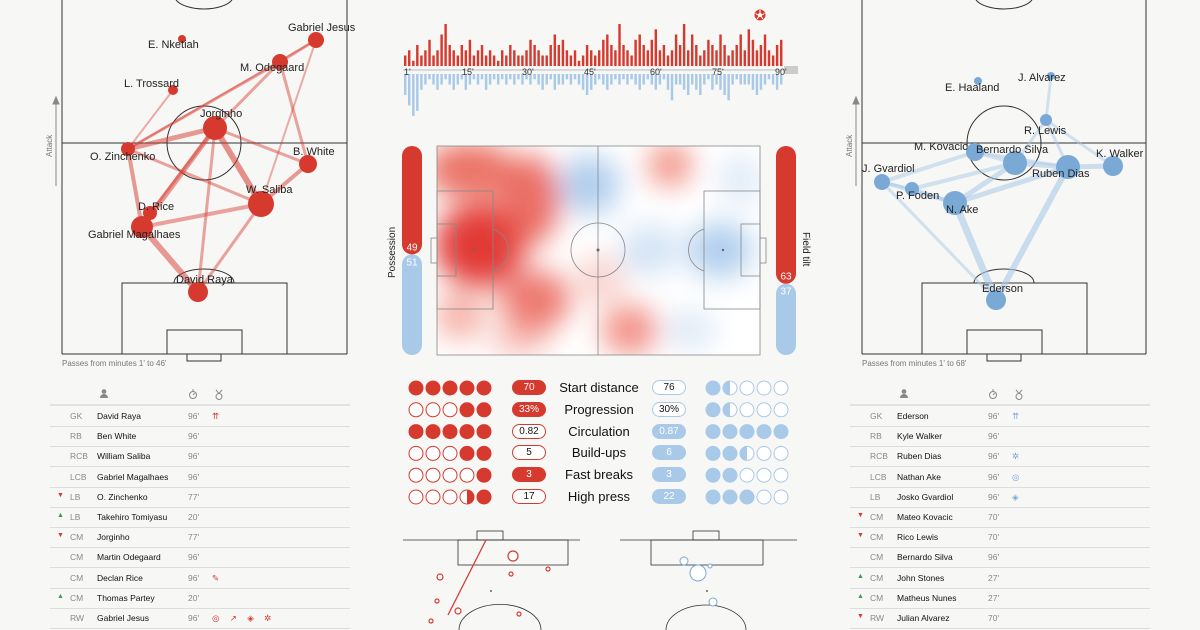 The height and width of the screenshot is (630, 1200). I want to click on medal-icon-right, so click(1019, 394).